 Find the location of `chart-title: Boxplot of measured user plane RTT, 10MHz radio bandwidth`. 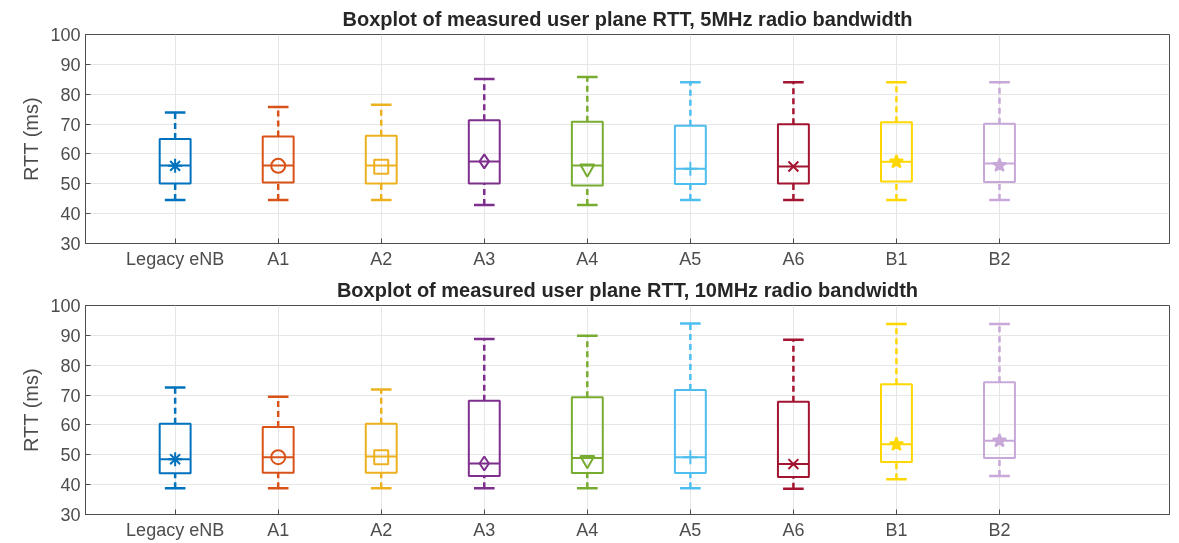

chart-title: Boxplot of measured user plane RTT, 10MHz radio bandwidth is located at coordinates (627, 289).